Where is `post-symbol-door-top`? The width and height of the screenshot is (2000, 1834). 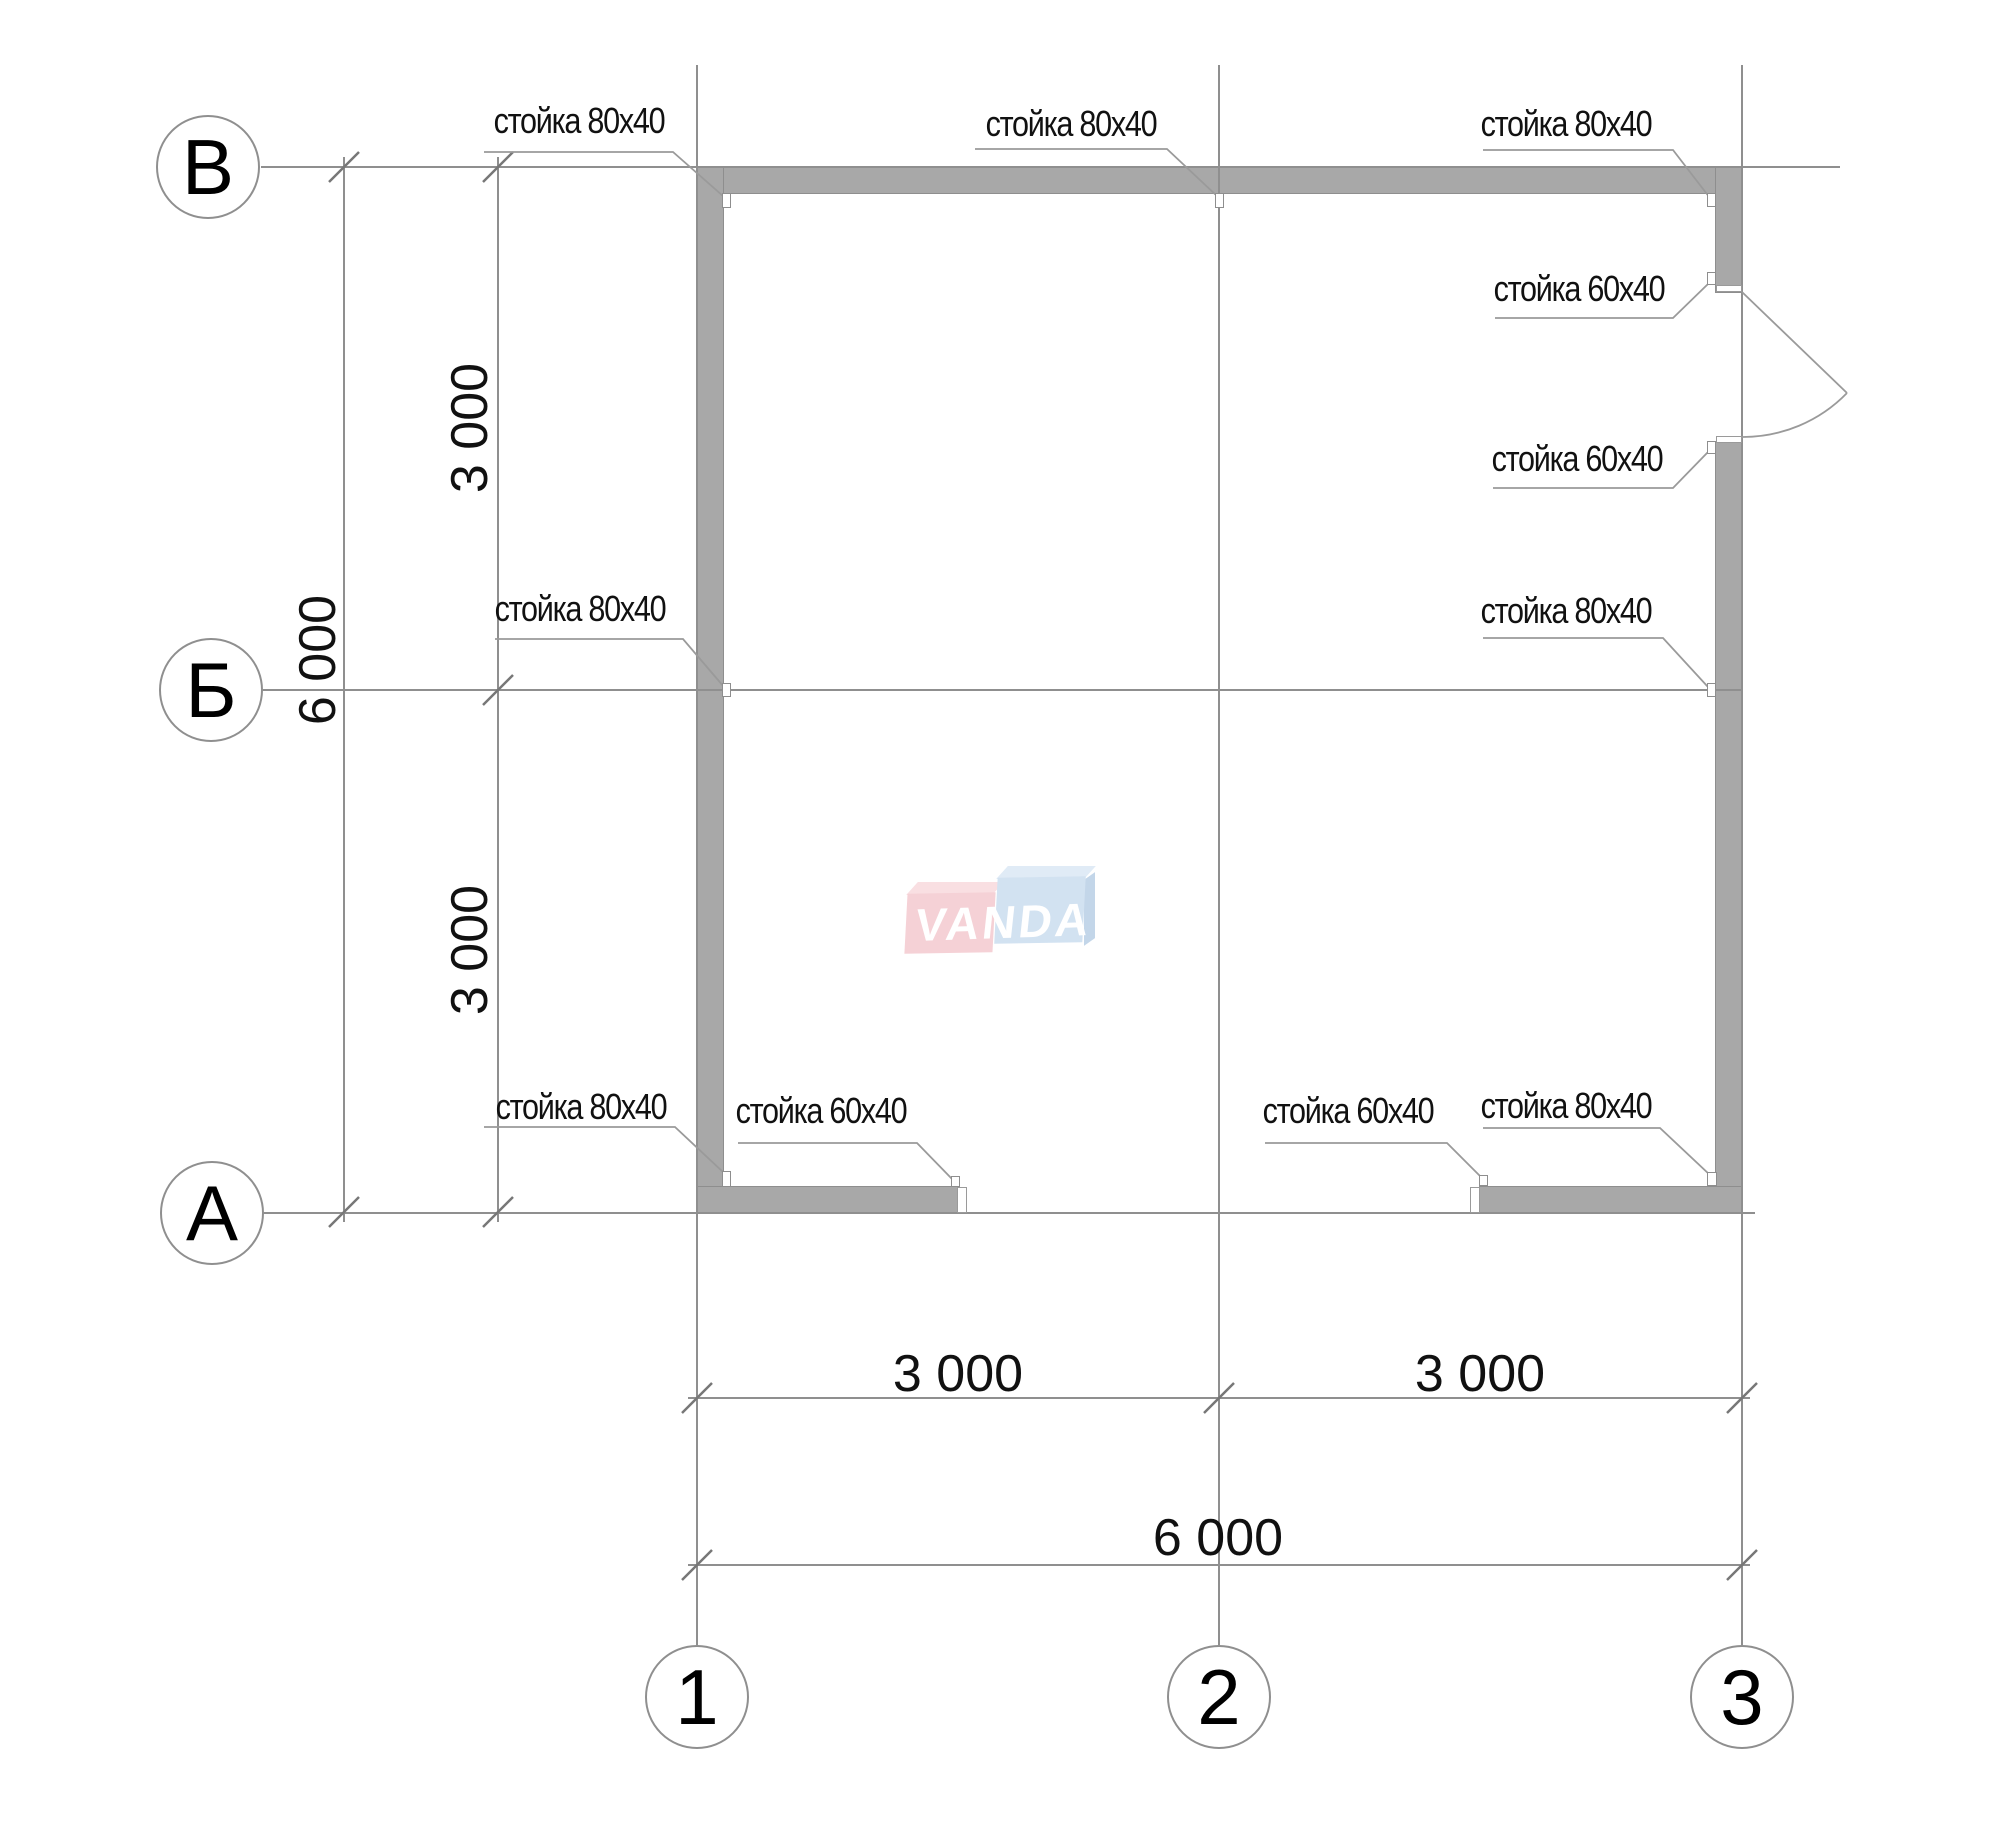
post-symbol-door-top is located at coordinates (1711, 278).